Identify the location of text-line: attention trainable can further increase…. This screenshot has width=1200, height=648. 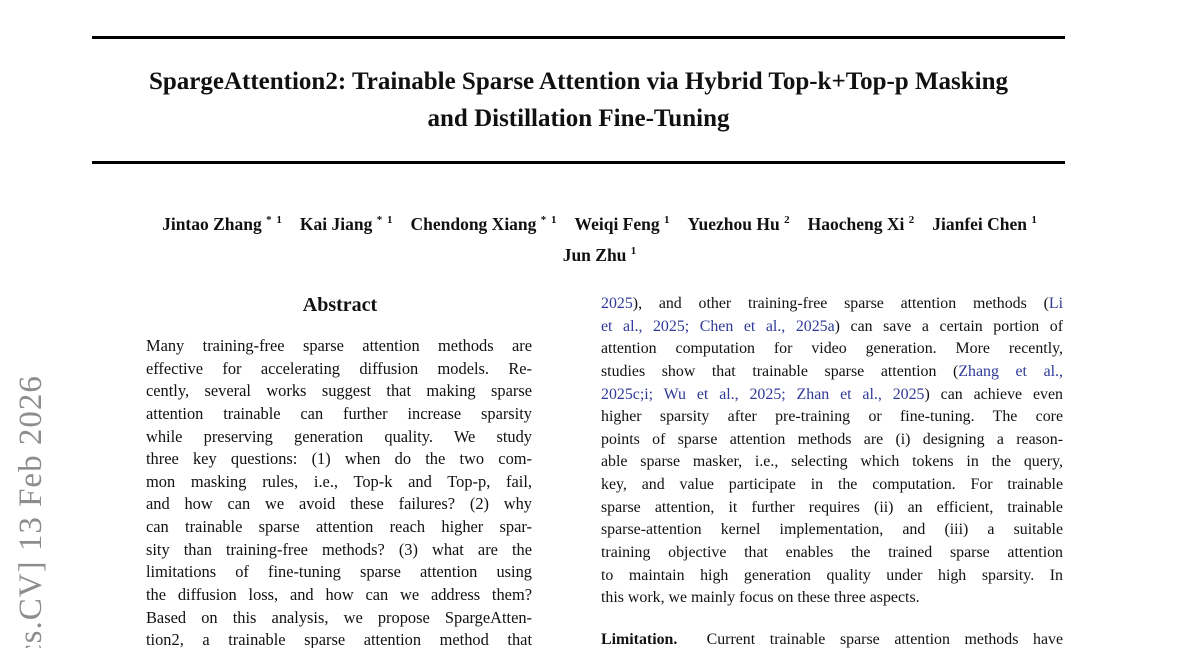
(339, 414).